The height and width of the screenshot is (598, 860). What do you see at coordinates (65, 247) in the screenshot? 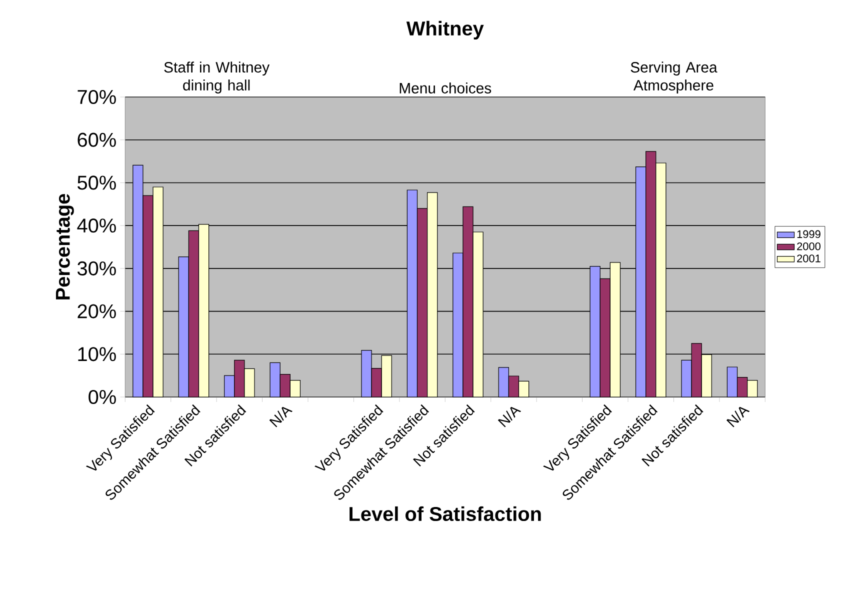
I see `y-axis-title: Percentage` at bounding box center [65, 247].